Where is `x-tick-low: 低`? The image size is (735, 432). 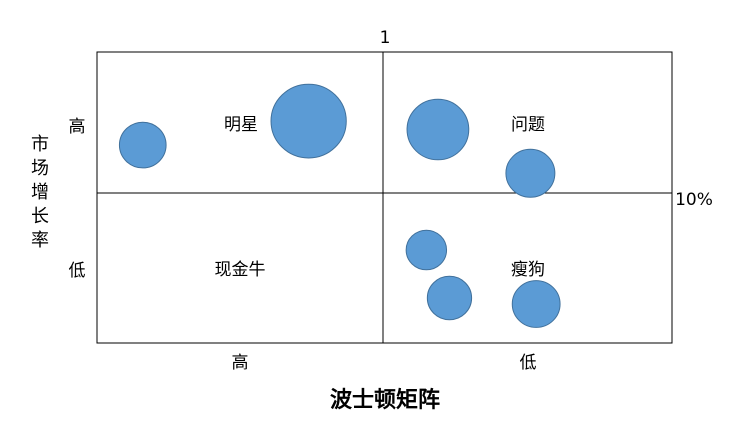
x-tick-low: 低 is located at coordinates (528, 363).